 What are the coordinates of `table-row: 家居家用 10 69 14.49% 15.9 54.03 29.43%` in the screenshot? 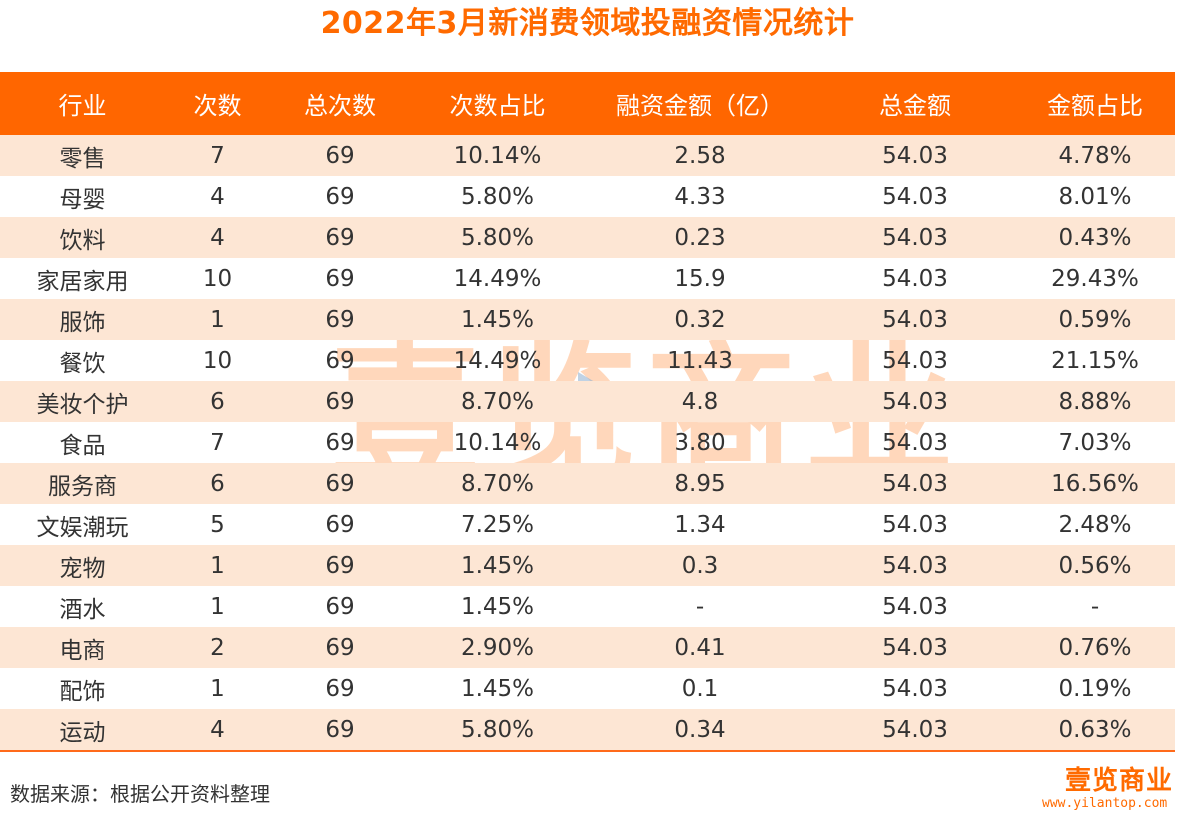 It's located at (587, 278).